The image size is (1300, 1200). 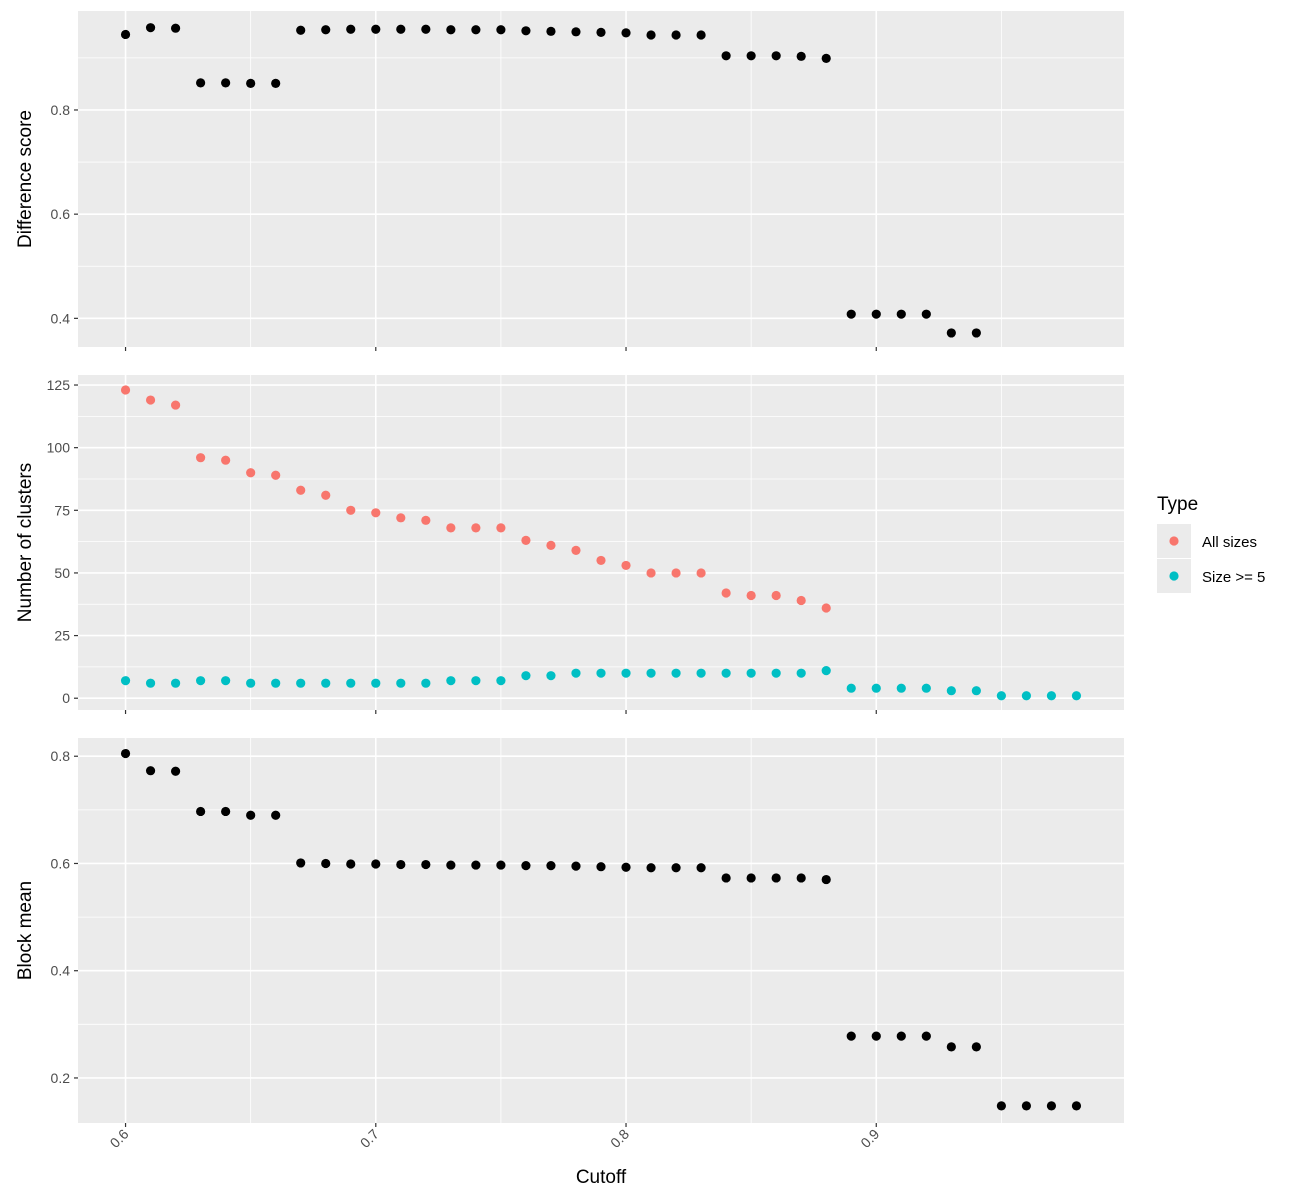 I want to click on y-tick-label: 75, so click(x=62, y=510).